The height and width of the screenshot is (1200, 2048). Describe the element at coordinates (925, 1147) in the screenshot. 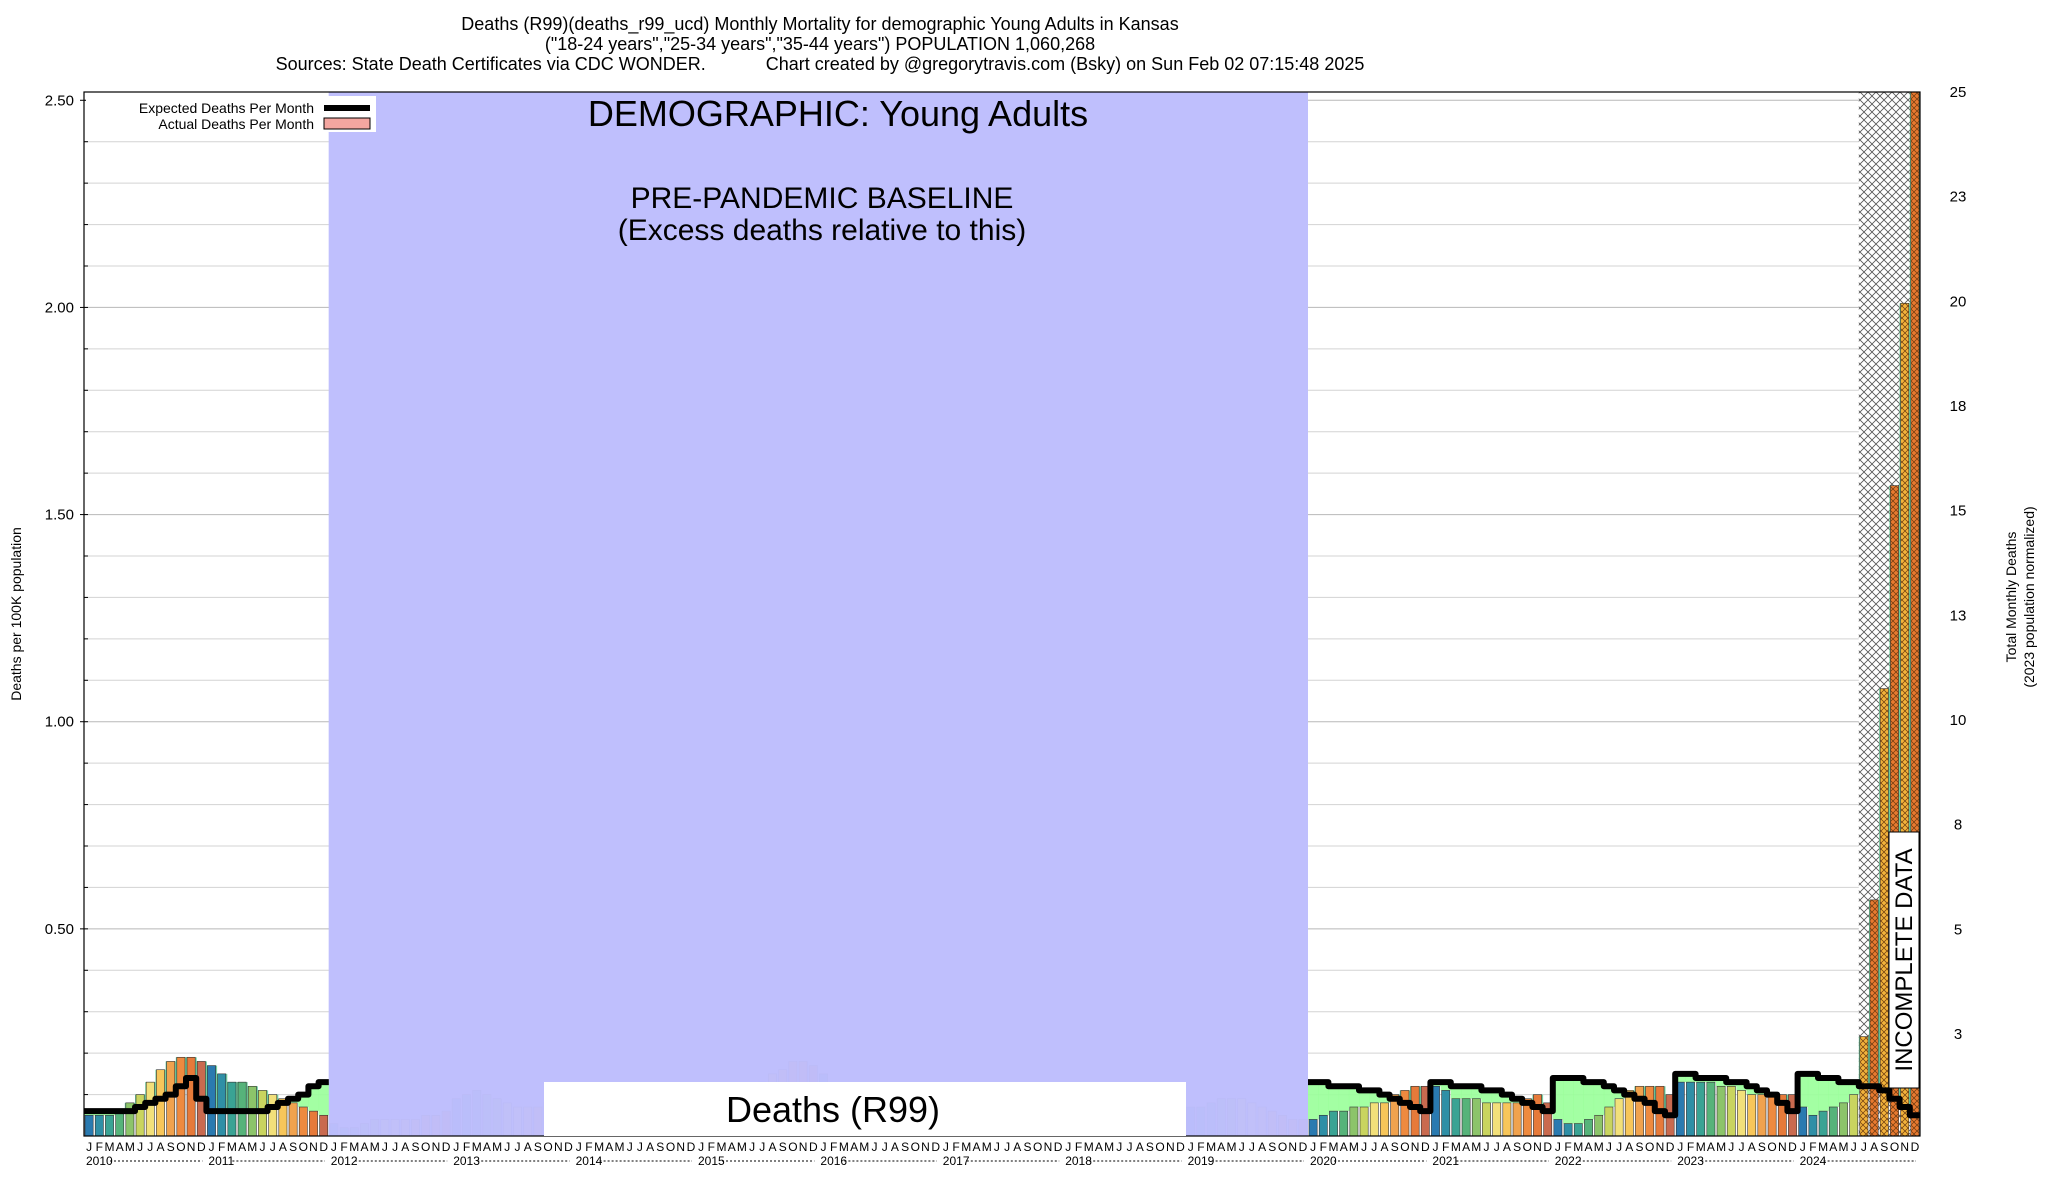

I see `month-tick-label: N` at that location.